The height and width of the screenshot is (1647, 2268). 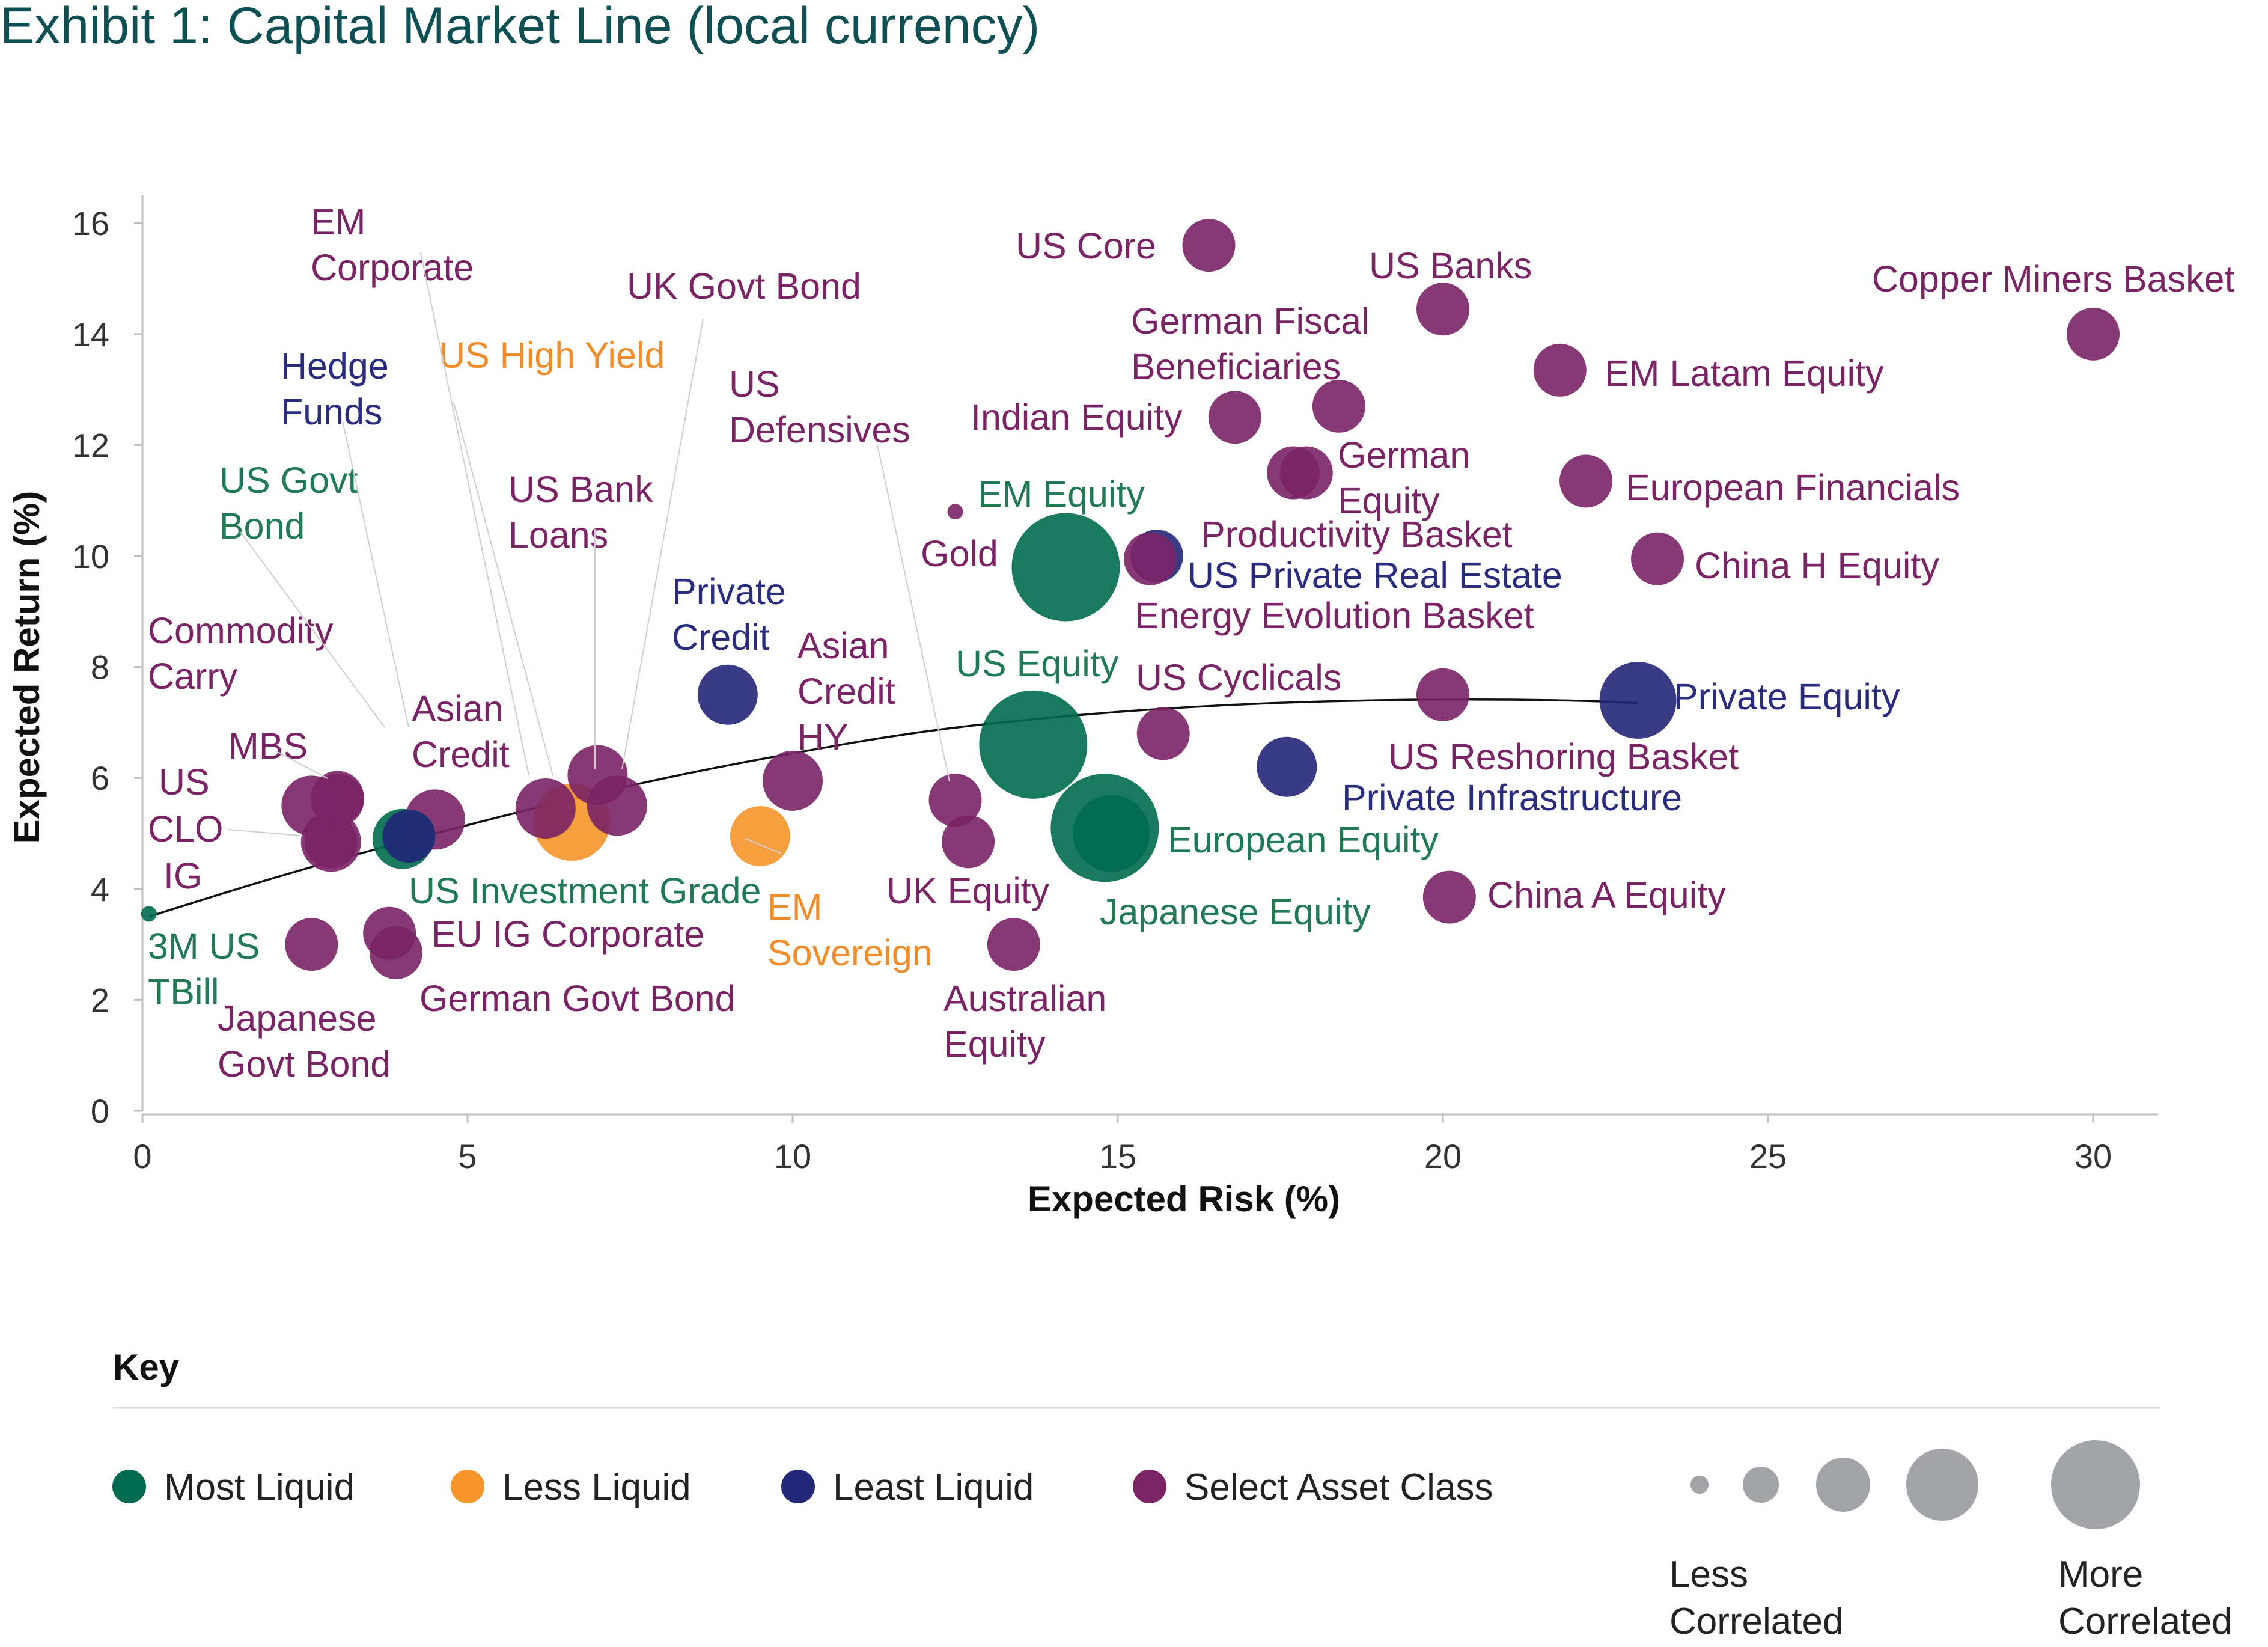 I want to click on label-usgovt: US Govt Bond, so click(x=288, y=503).